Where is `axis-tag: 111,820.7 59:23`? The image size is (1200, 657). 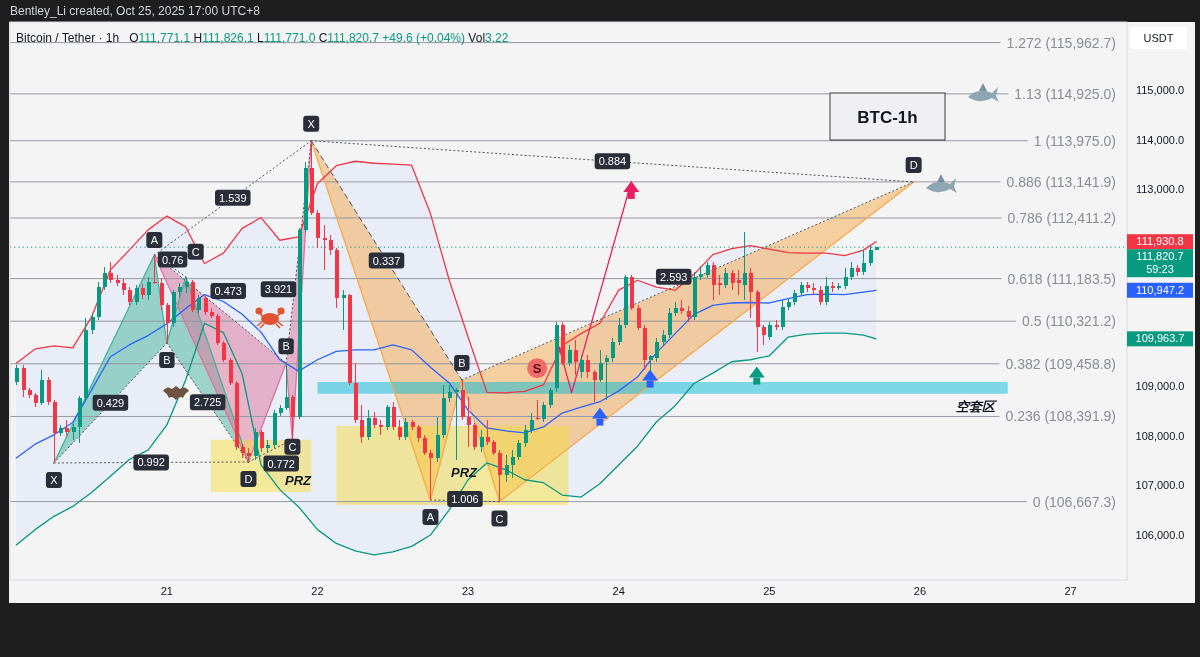 axis-tag: 111,820.7 59:23 is located at coordinates (1160, 263).